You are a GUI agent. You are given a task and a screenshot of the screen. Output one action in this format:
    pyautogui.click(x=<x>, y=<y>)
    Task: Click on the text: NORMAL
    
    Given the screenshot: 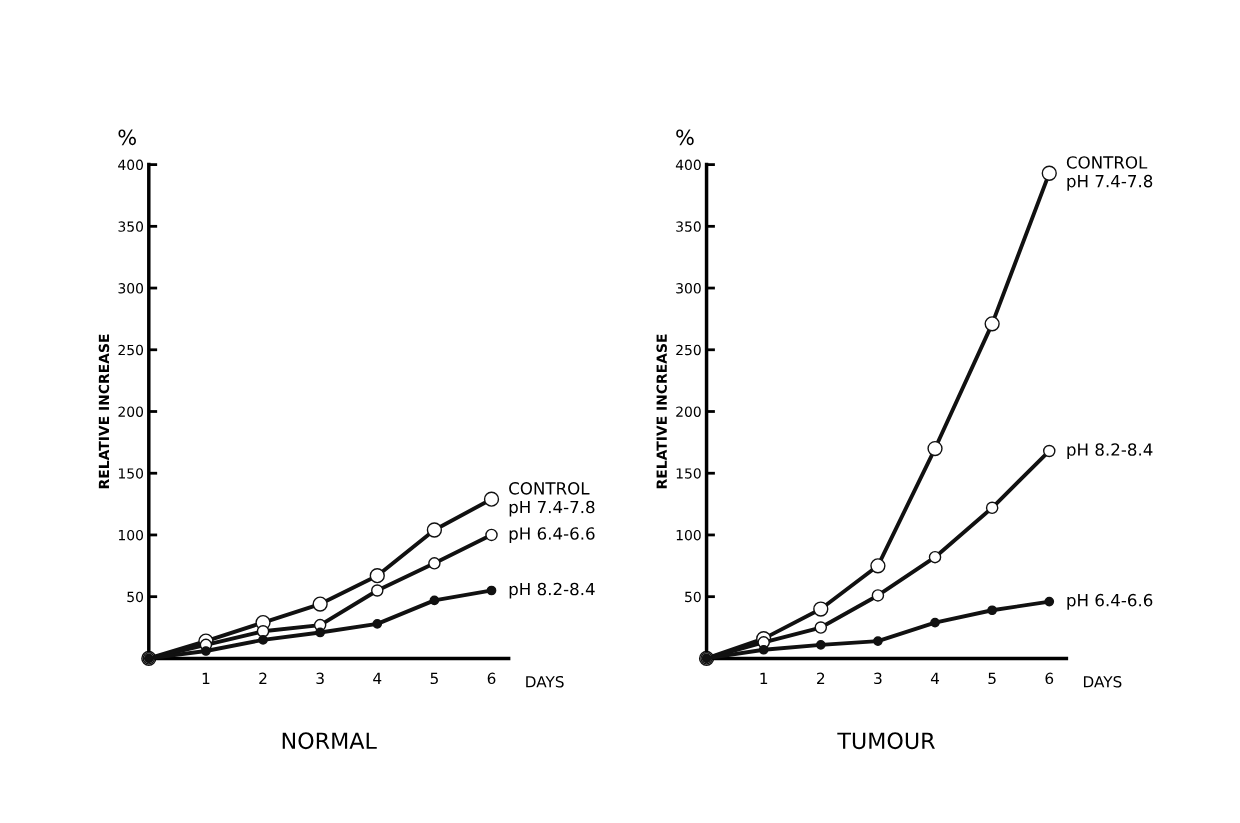 What is the action you would take?
    pyautogui.click(x=329, y=741)
    